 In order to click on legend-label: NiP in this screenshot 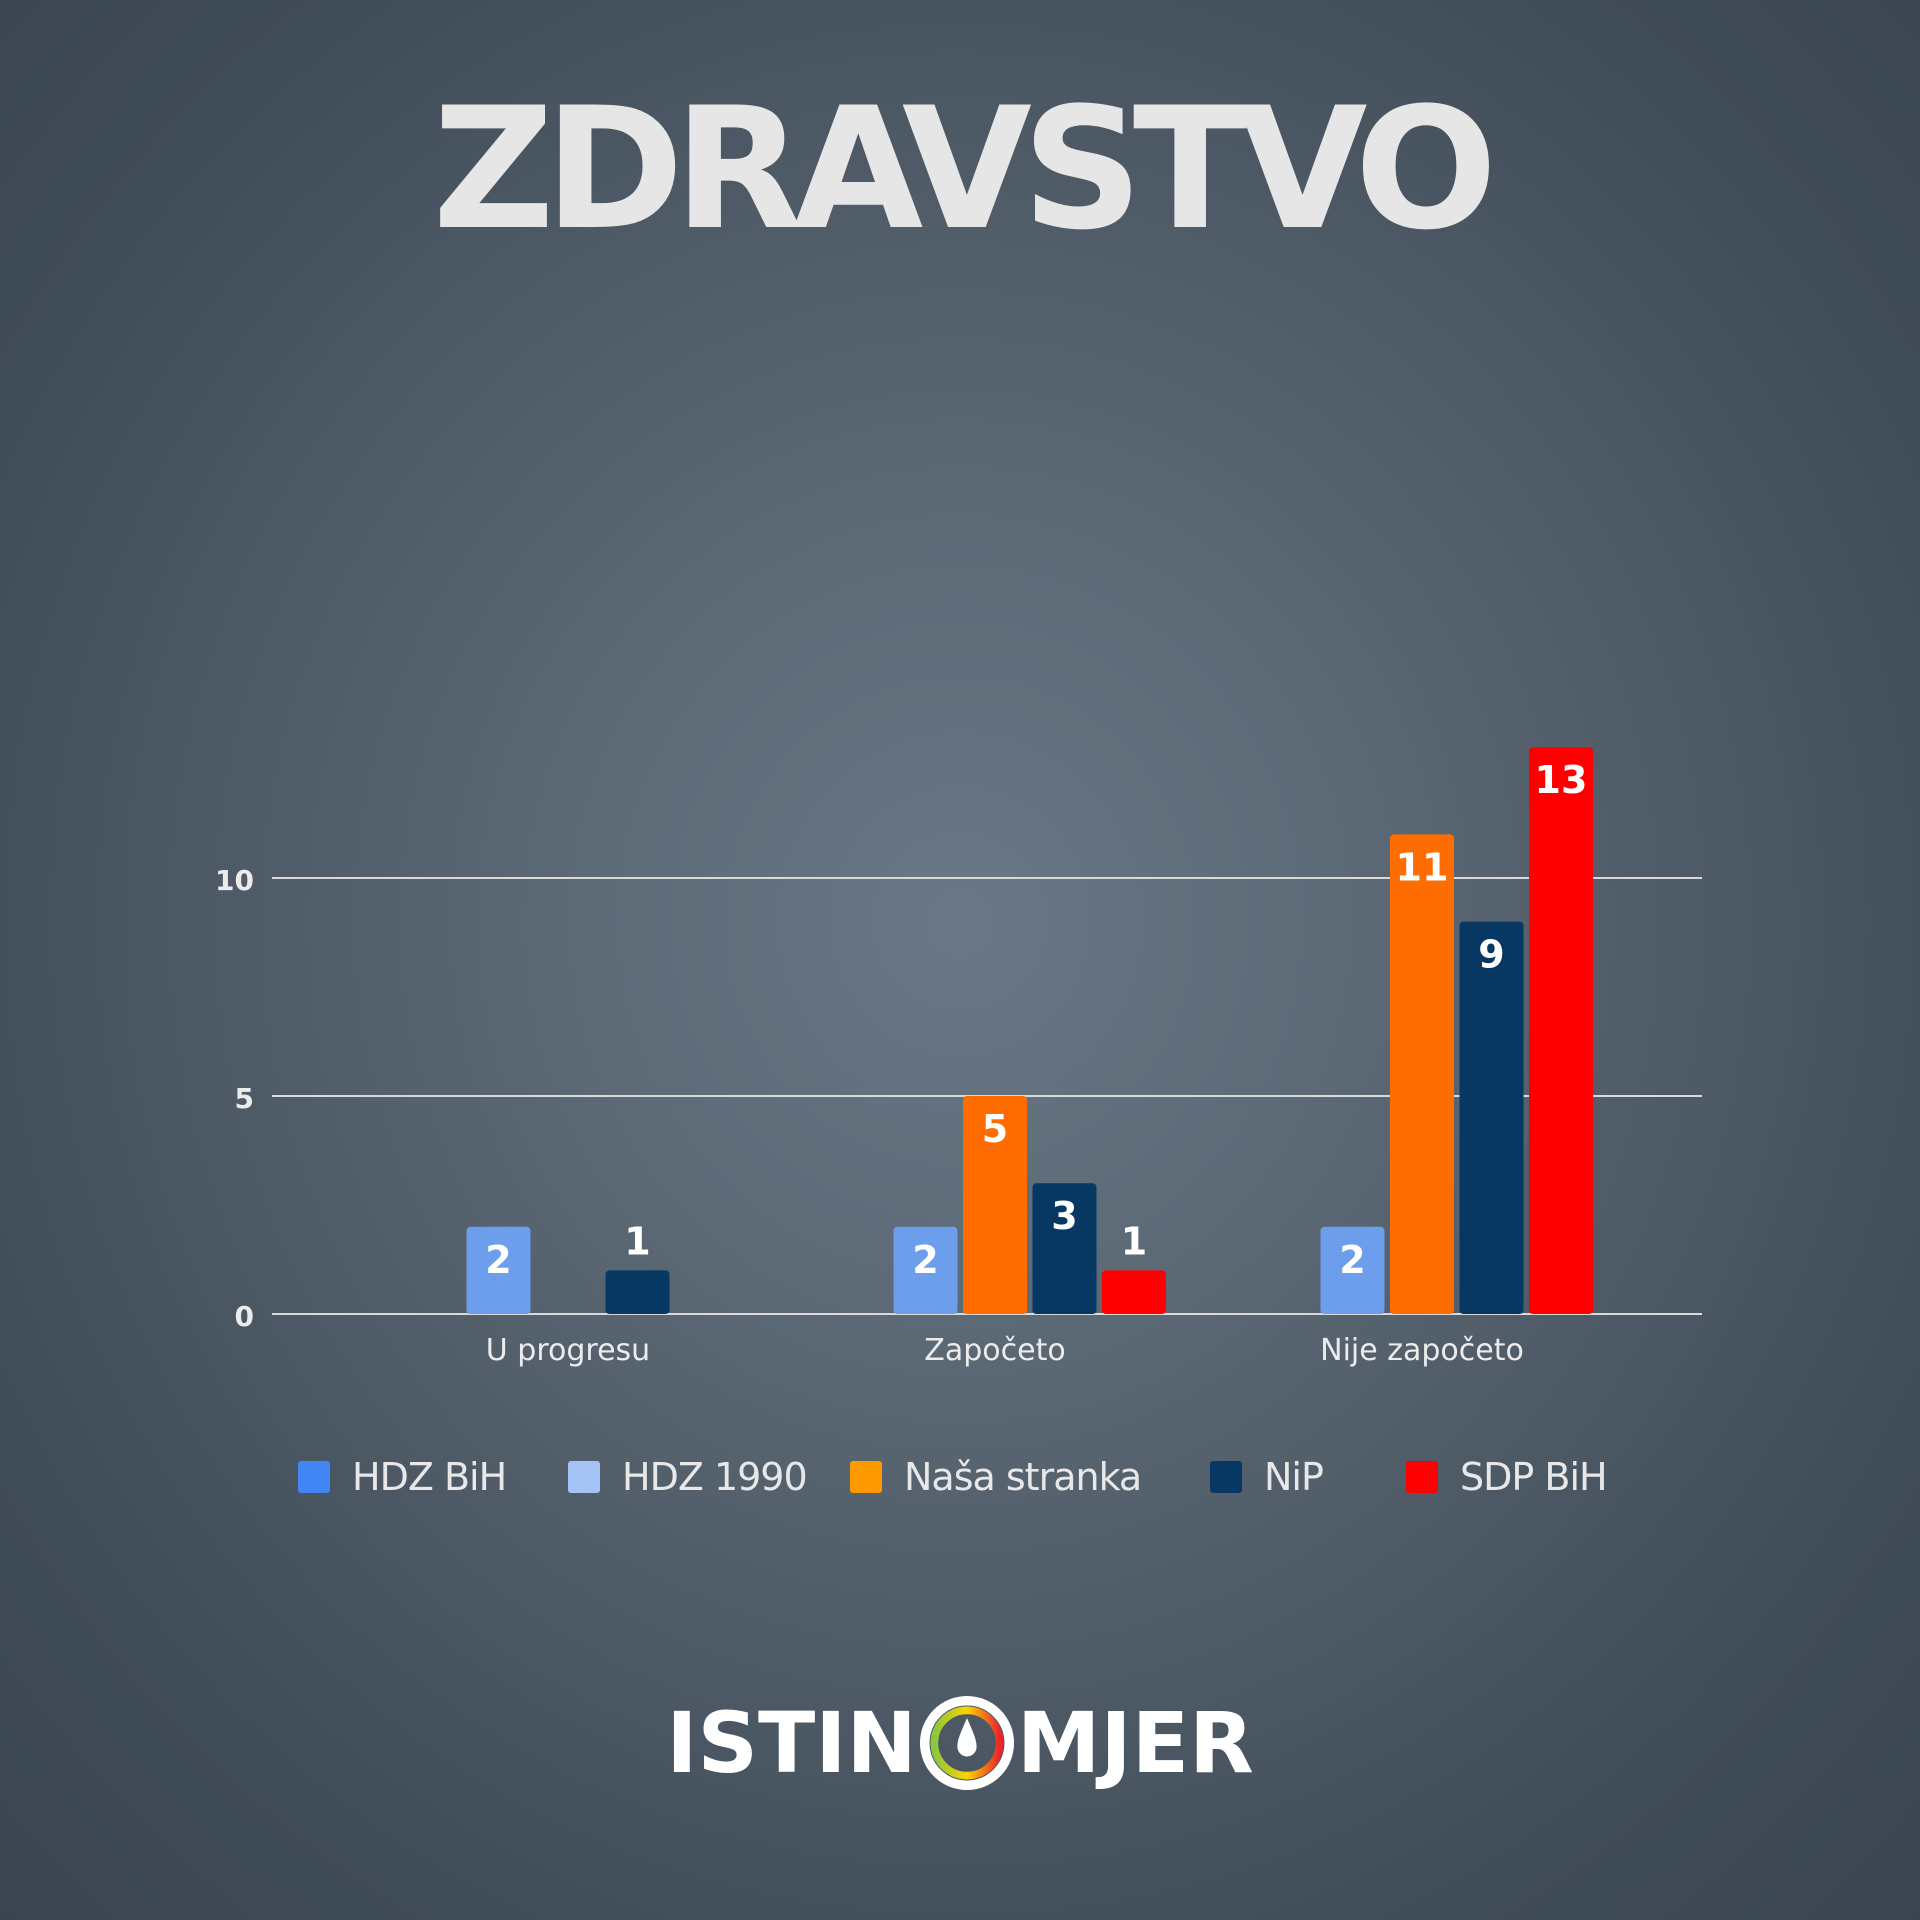, I will do `click(1294, 1477)`.